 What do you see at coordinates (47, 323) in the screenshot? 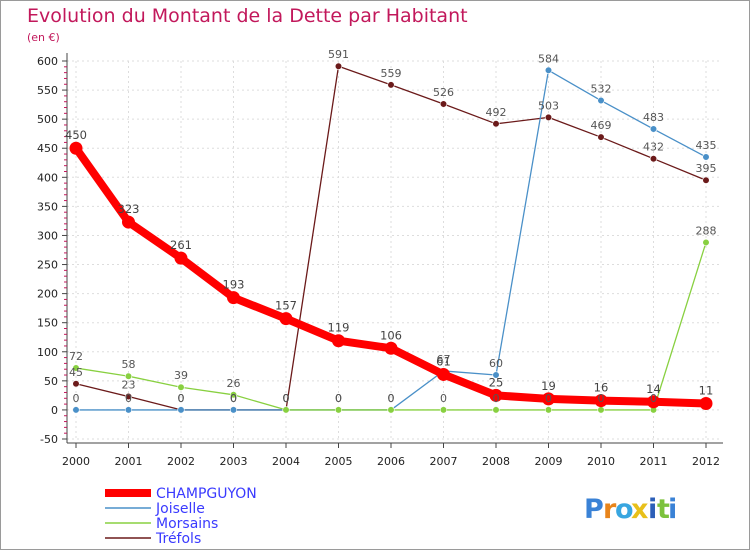
I see `y-tick-label: 150` at bounding box center [47, 323].